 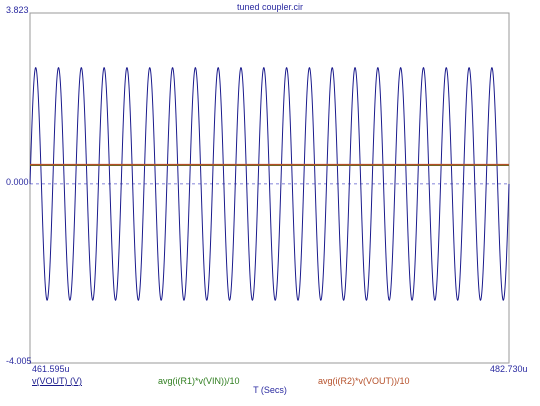 What do you see at coordinates (270, 390) in the screenshot?
I see `x-axis-label: T (Secs)` at bounding box center [270, 390].